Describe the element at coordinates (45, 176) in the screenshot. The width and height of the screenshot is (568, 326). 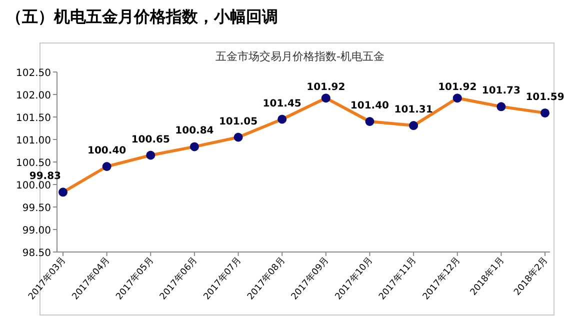
I see `data-label: 99.83` at that location.